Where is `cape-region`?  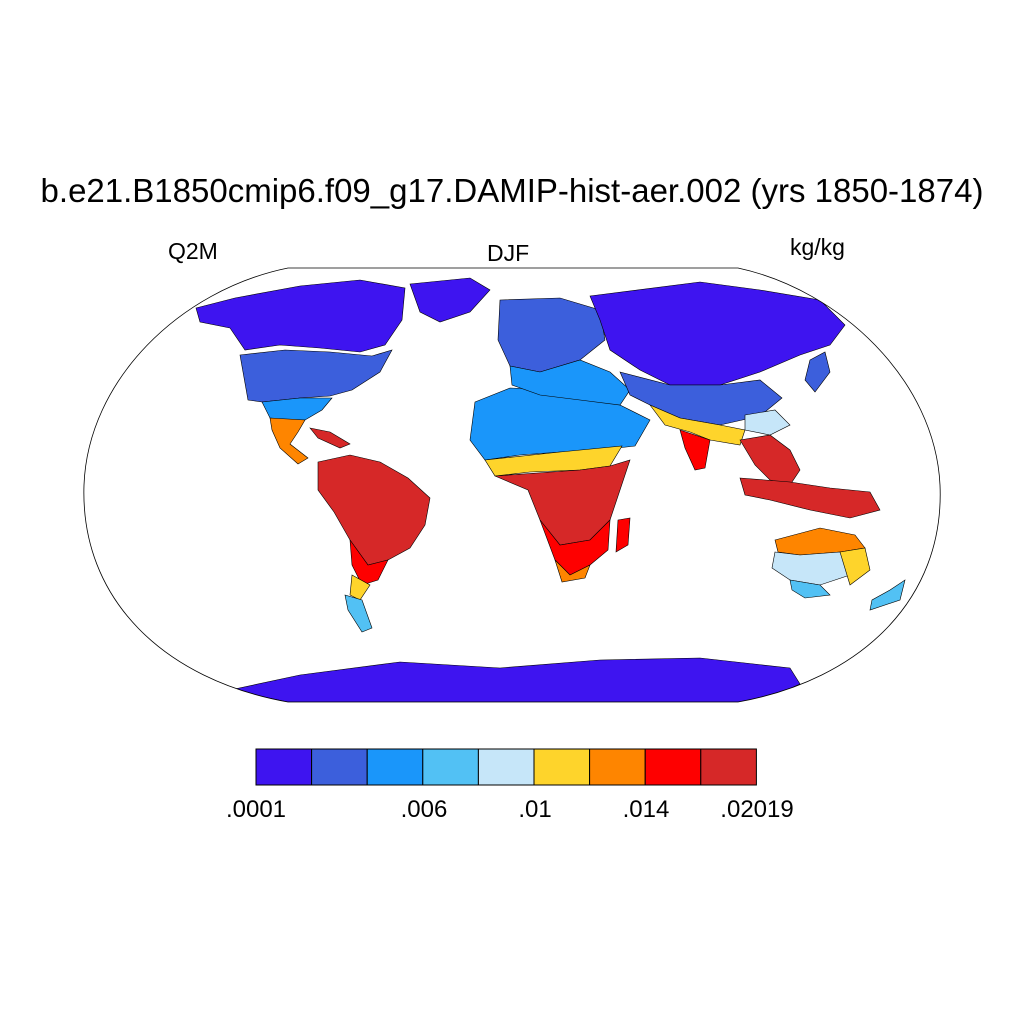 cape-region is located at coordinates (572, 571).